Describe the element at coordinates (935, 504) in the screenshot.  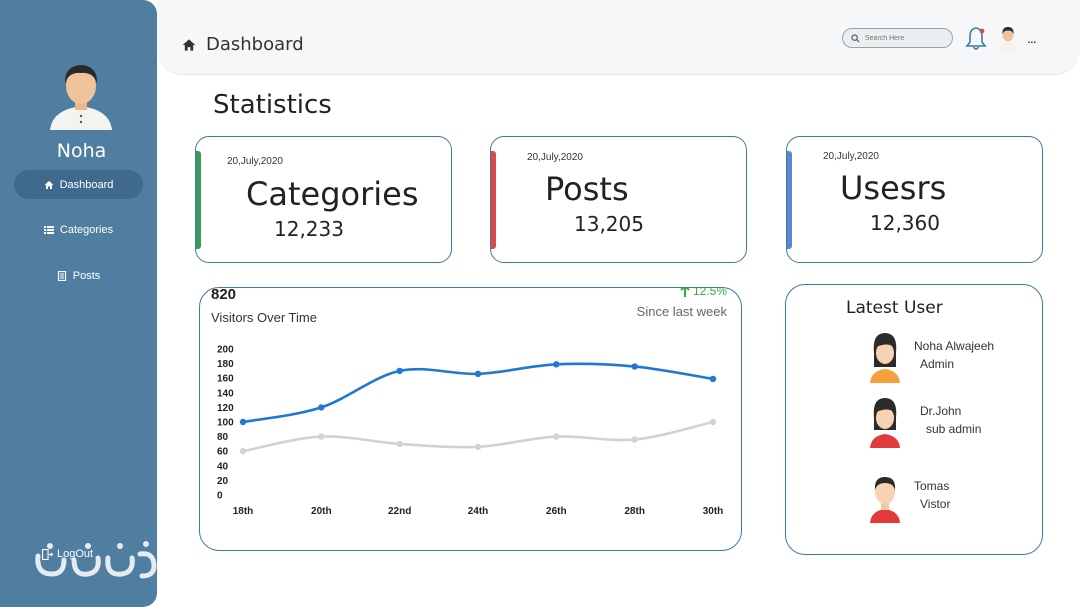
I see `latest-user-role: Vistor` at that location.